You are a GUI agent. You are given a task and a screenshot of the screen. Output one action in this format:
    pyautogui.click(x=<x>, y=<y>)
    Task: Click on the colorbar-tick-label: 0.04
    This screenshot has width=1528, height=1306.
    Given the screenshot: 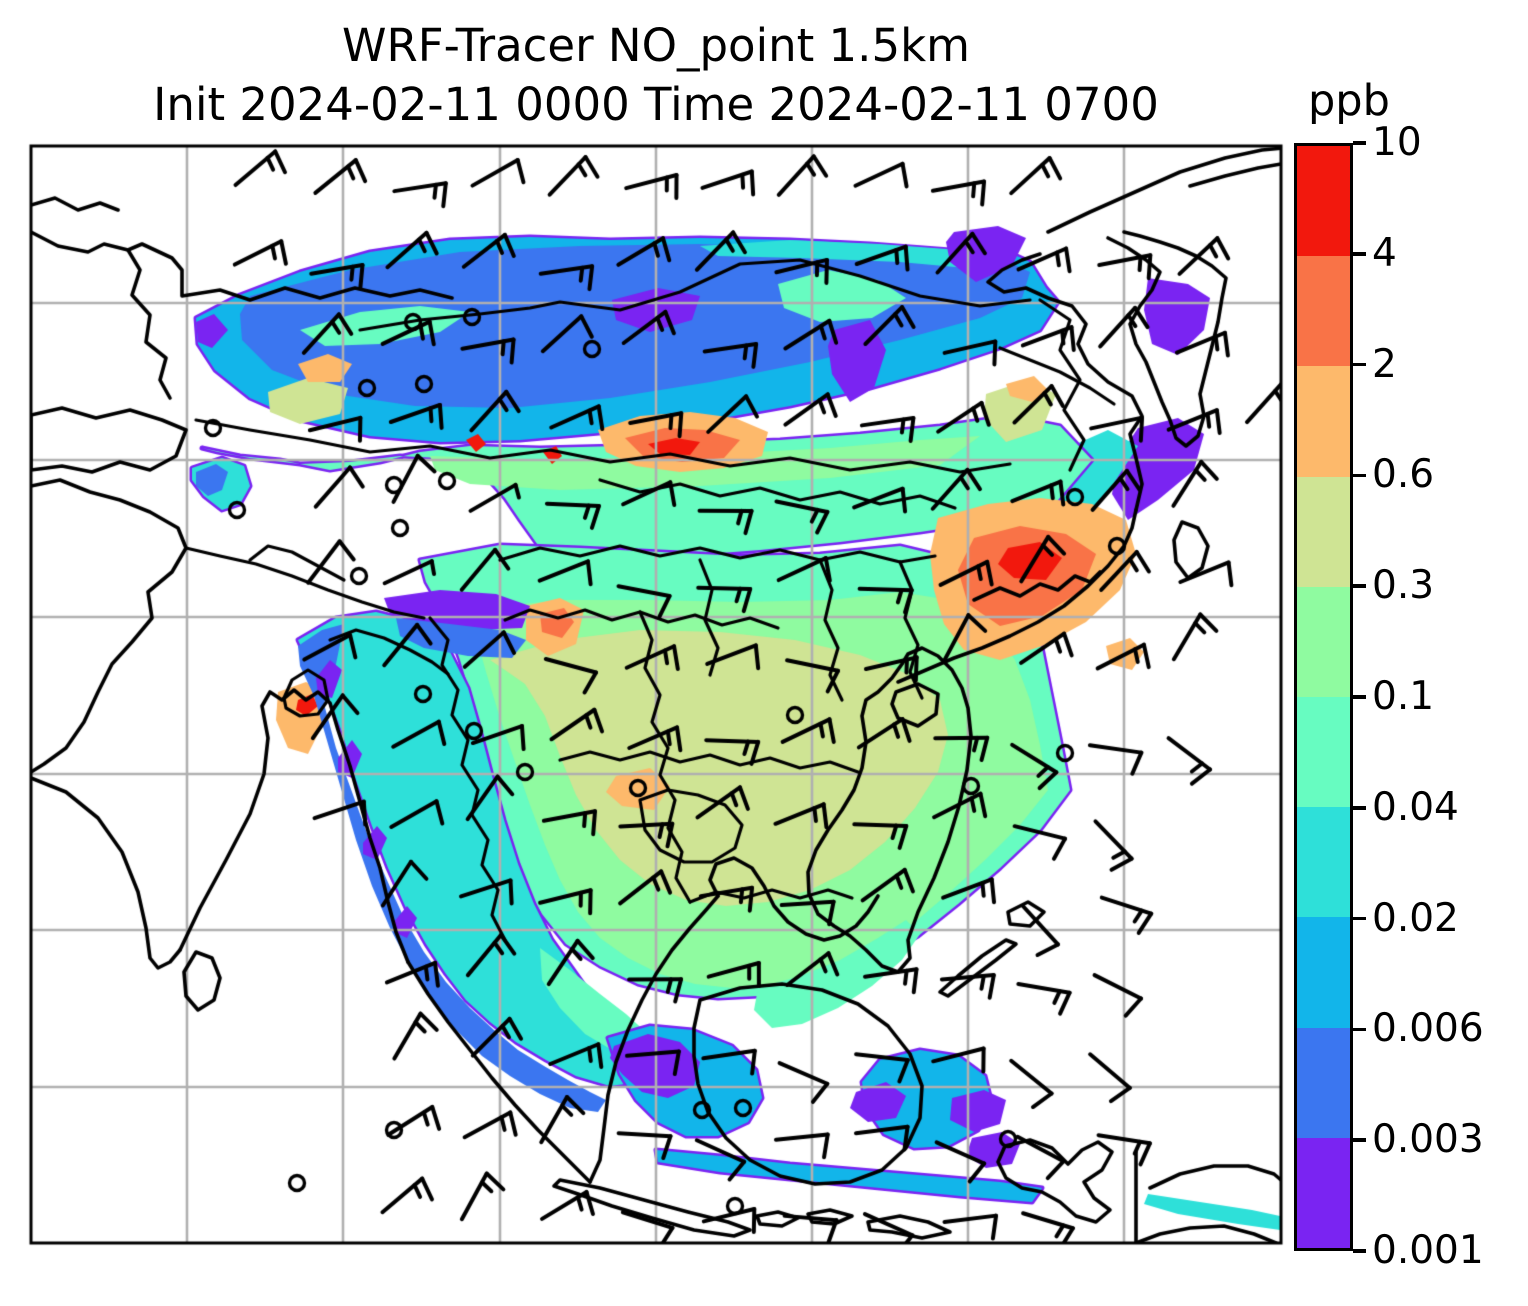 What is the action you would take?
    pyautogui.click(x=1415, y=807)
    